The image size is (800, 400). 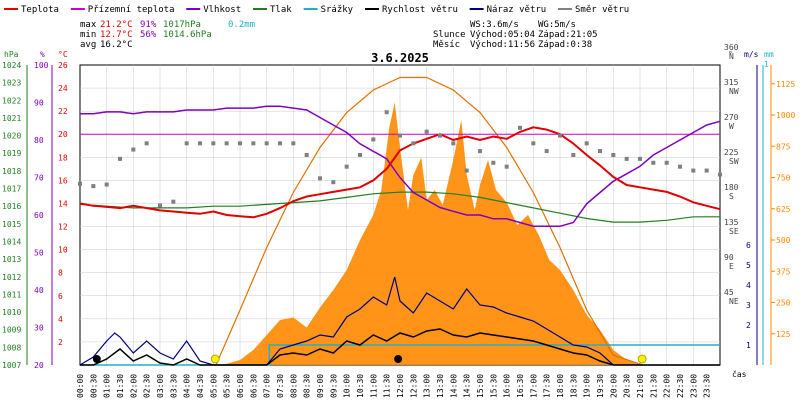 I want to click on time-tick-label: 18:30, so click(x=573, y=386).